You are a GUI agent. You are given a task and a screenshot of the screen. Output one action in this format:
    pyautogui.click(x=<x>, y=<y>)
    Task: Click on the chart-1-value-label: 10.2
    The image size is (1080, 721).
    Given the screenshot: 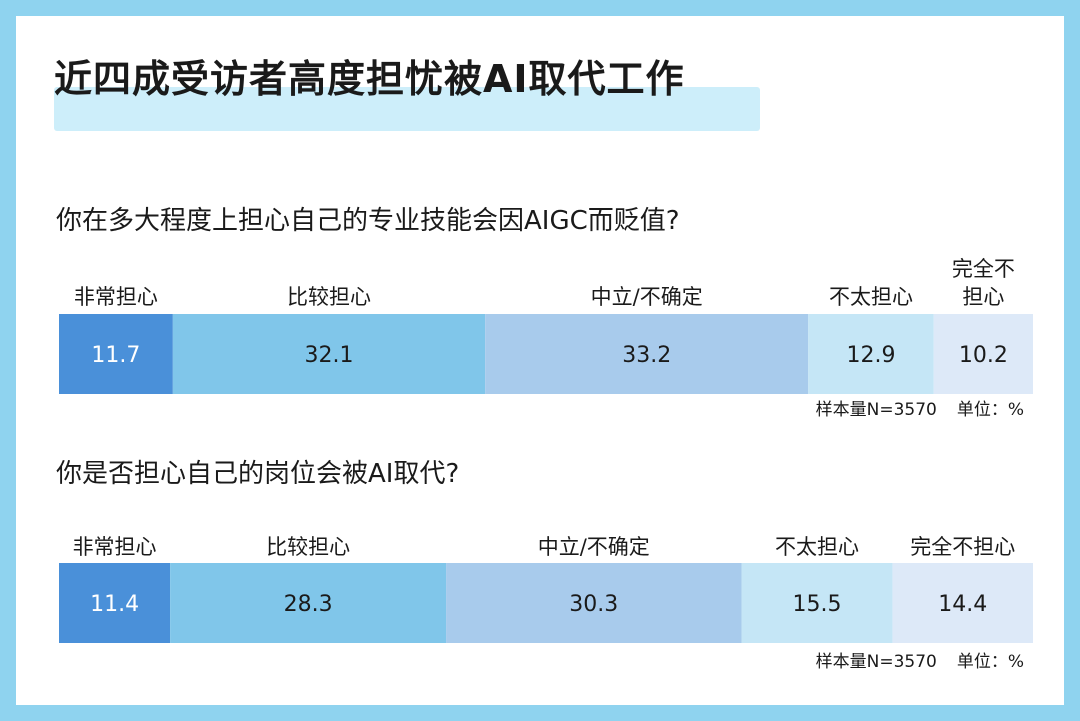 What is the action you would take?
    pyautogui.click(x=983, y=355)
    